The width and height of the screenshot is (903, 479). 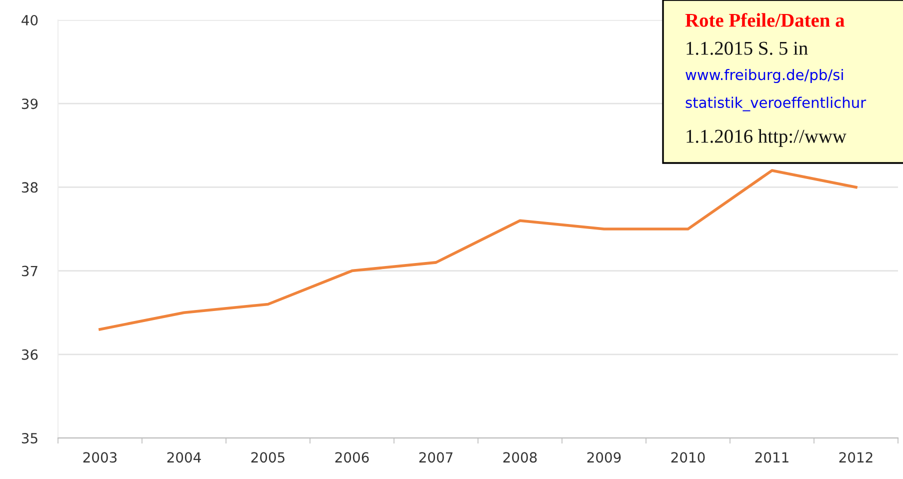 What do you see at coordinates (30, 104) in the screenshot?
I see `y-tick-label: 39` at bounding box center [30, 104].